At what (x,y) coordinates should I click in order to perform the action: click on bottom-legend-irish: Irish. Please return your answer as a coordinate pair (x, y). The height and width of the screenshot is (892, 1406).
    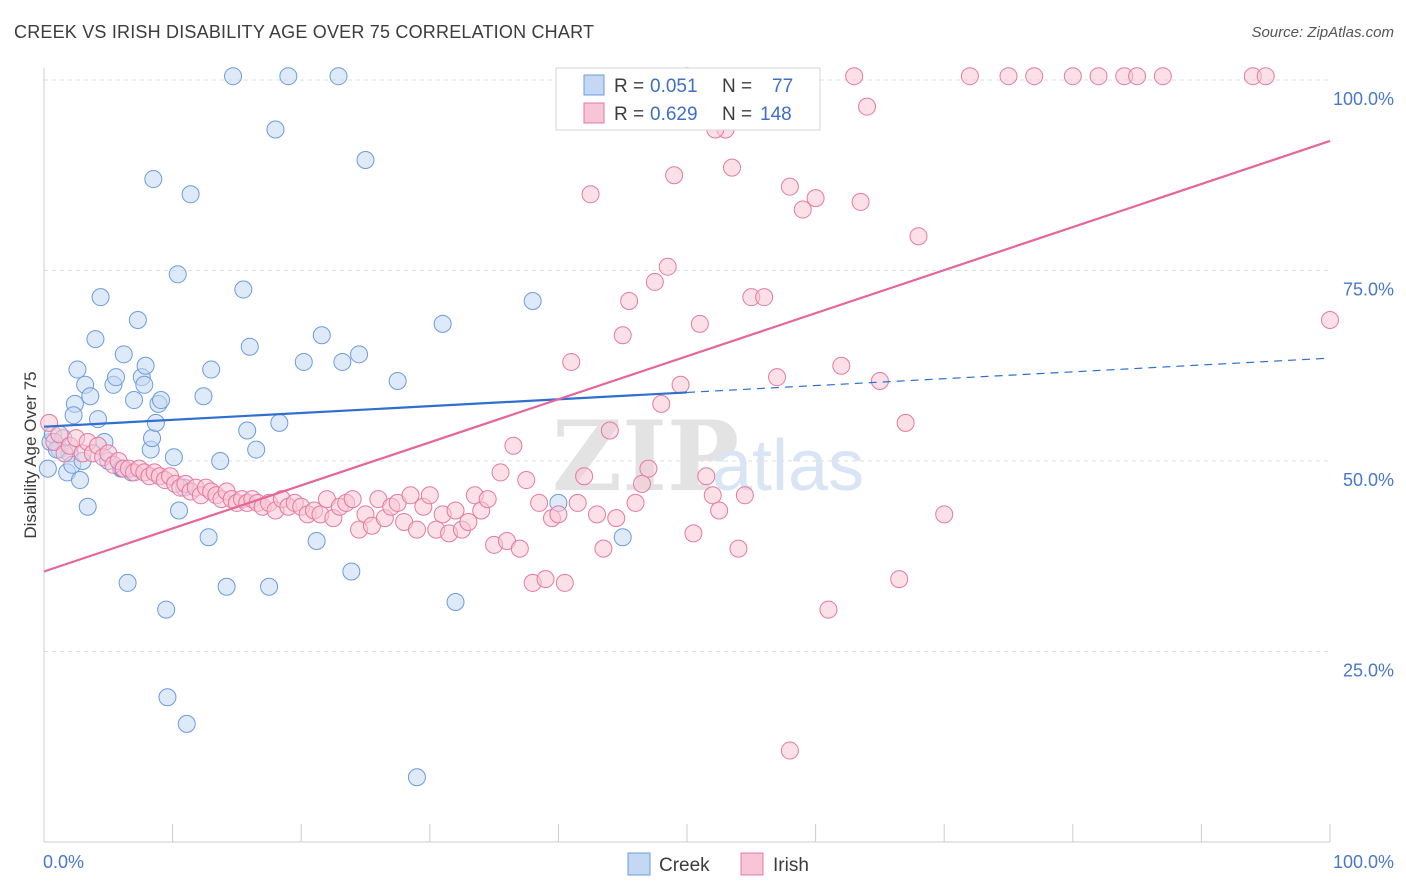
    Looking at the image, I should click on (791, 865).